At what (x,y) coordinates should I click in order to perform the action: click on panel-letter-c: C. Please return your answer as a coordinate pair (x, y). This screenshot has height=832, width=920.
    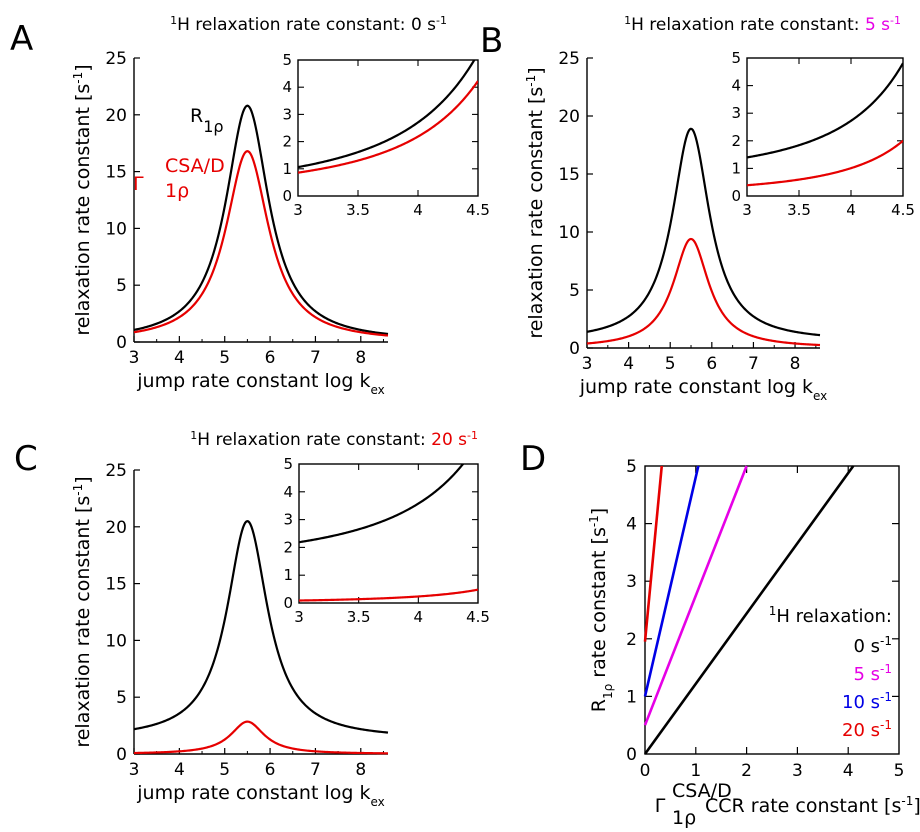
    Looking at the image, I should click on (26, 459).